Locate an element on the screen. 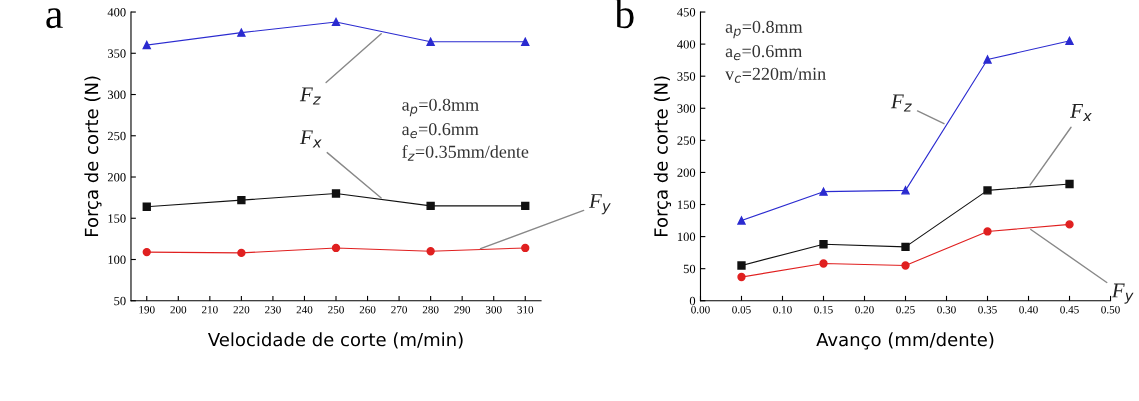  x-tick-label: 0.15 is located at coordinates (823, 309).